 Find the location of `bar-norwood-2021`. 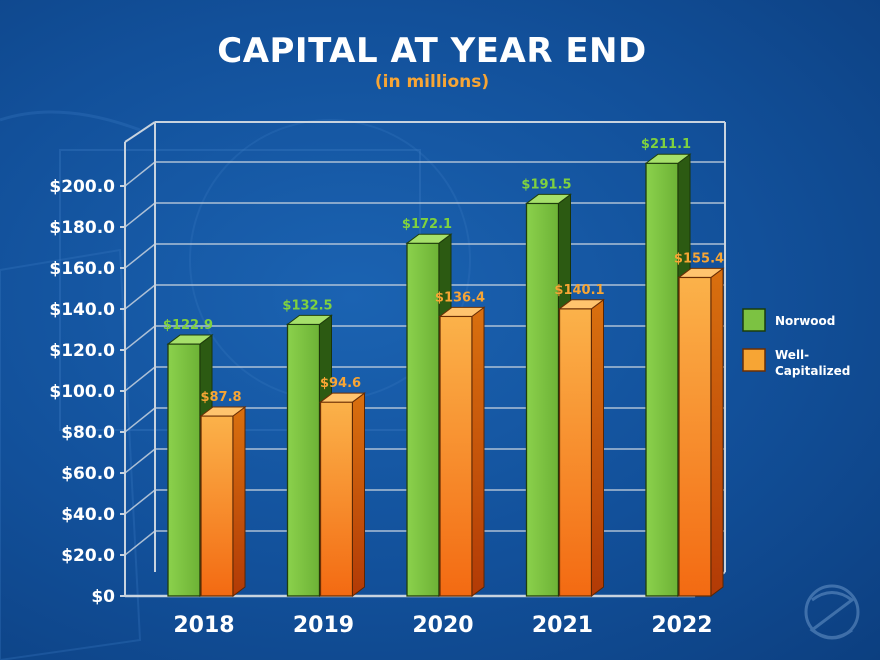

bar-norwood-2021 is located at coordinates (548, 395).